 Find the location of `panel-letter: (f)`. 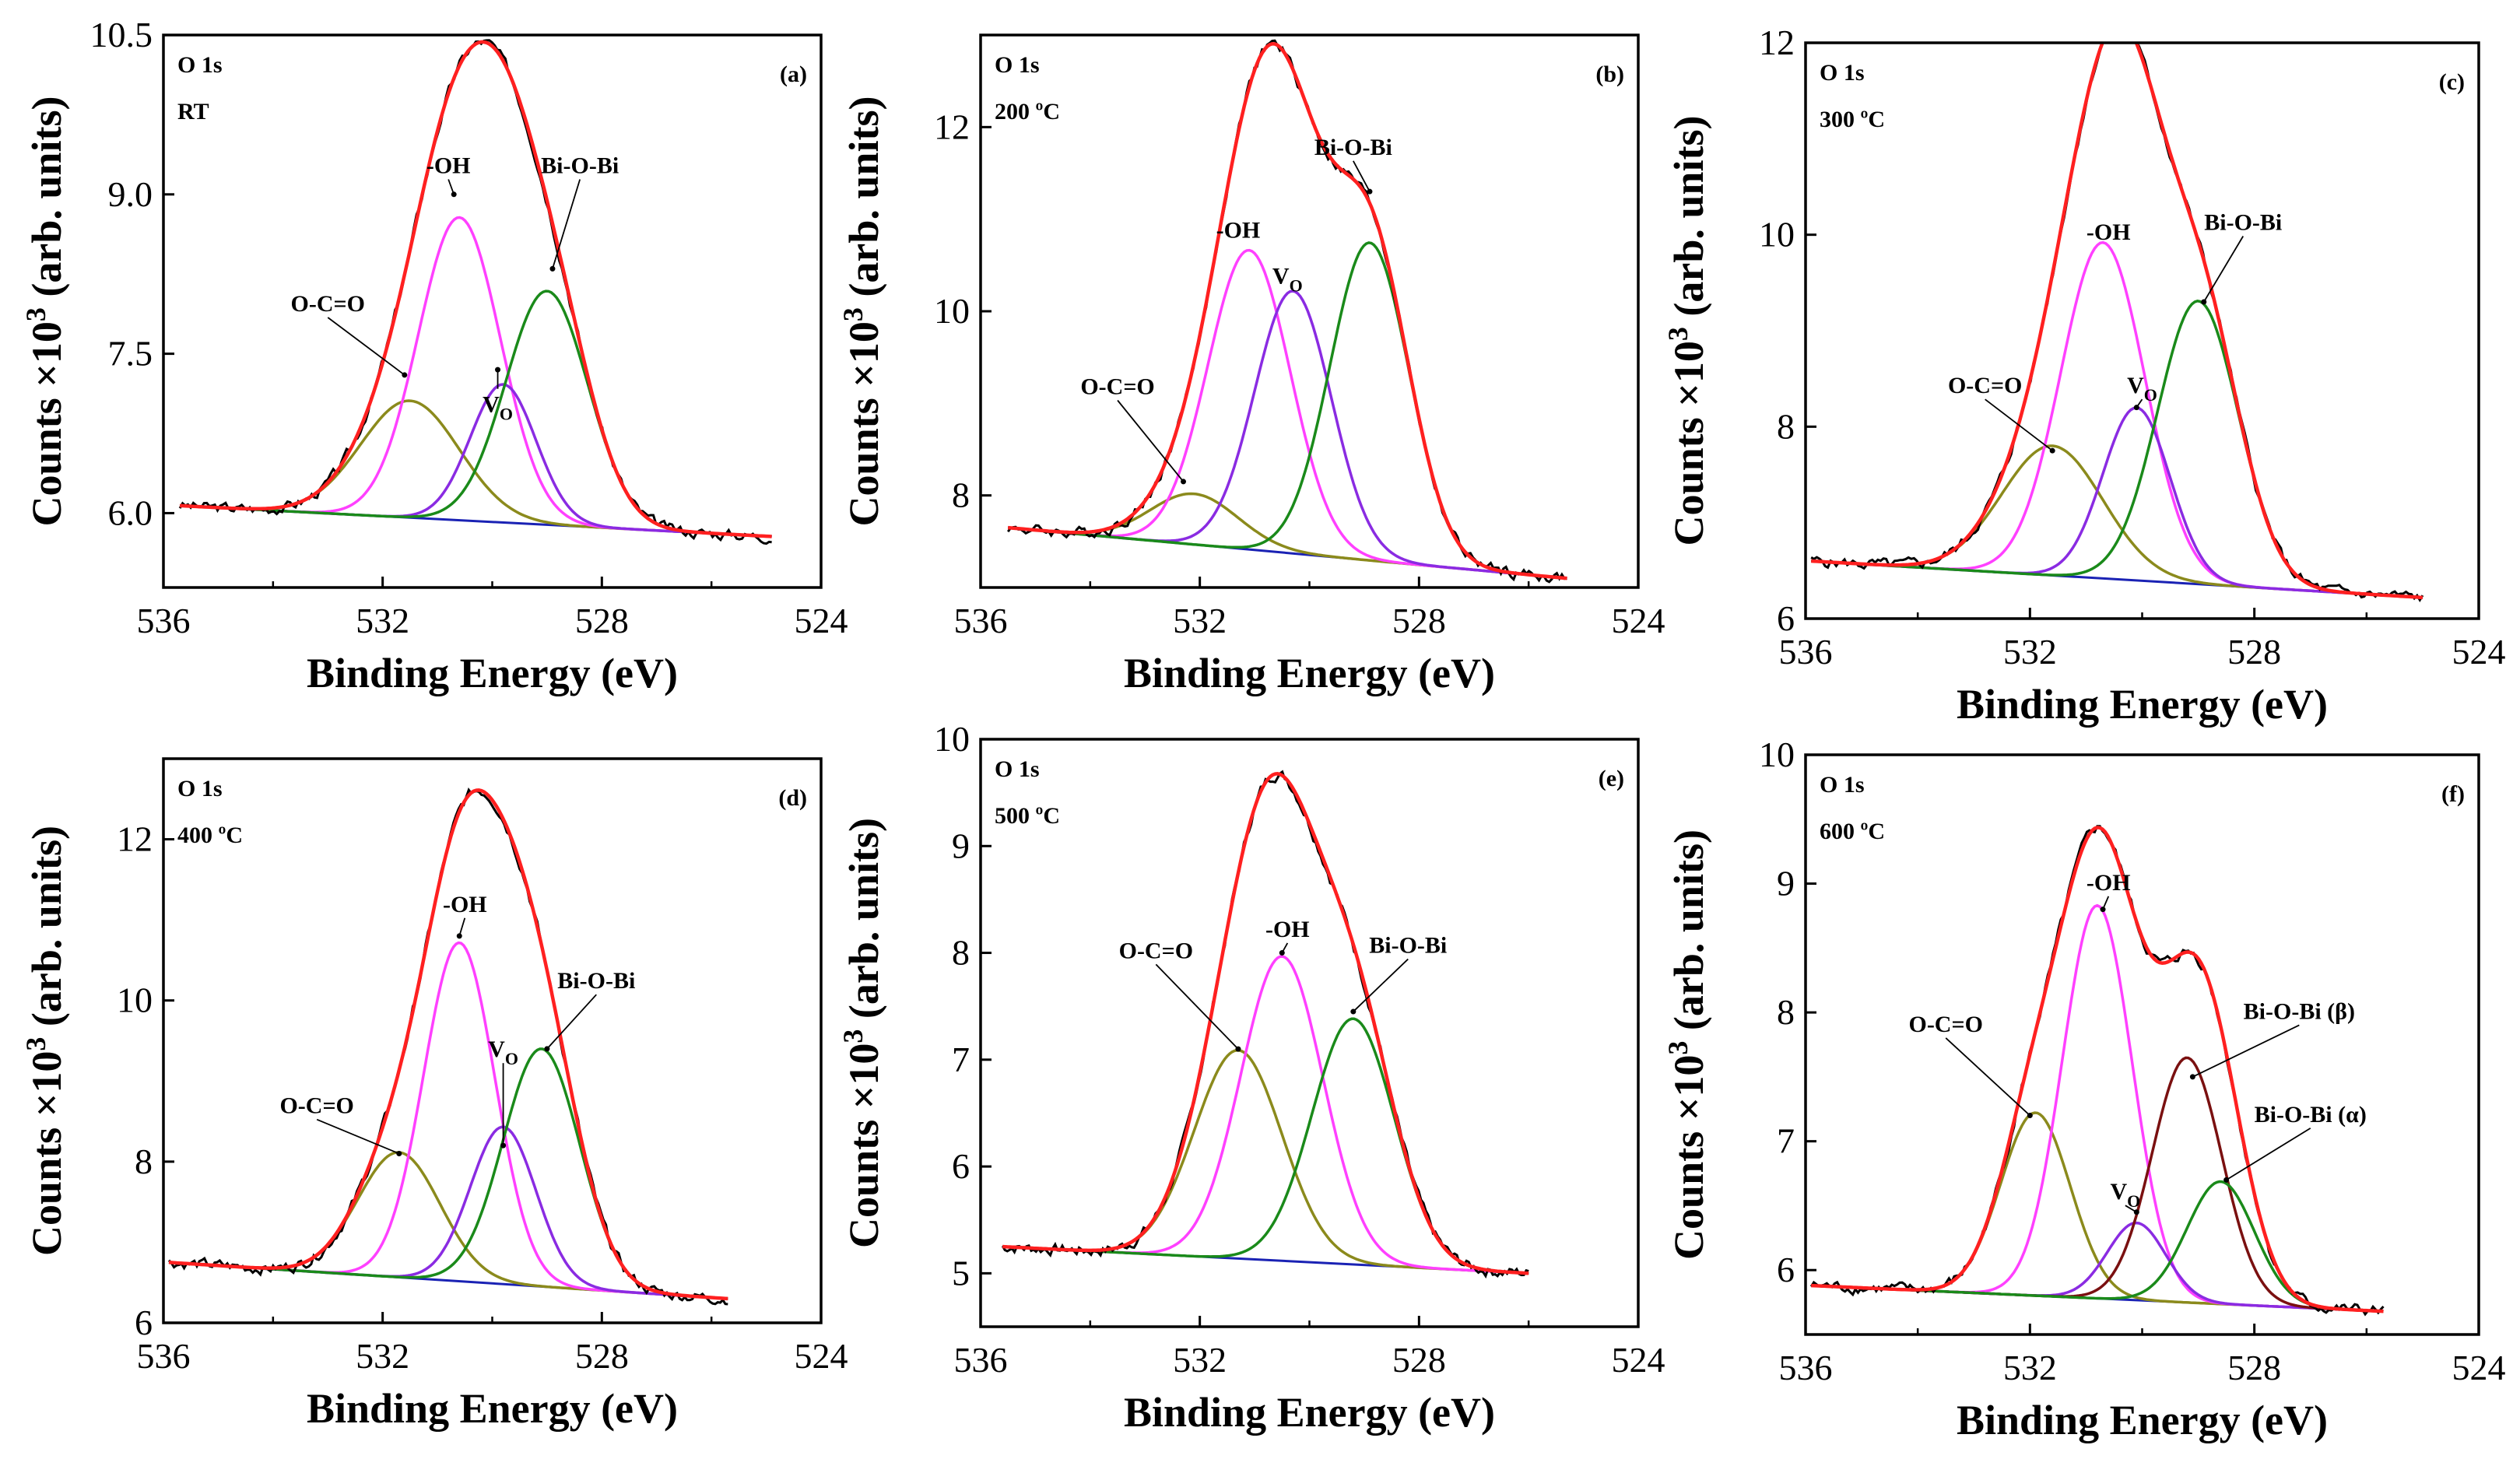

panel-letter: (f) is located at coordinates (2453, 794).